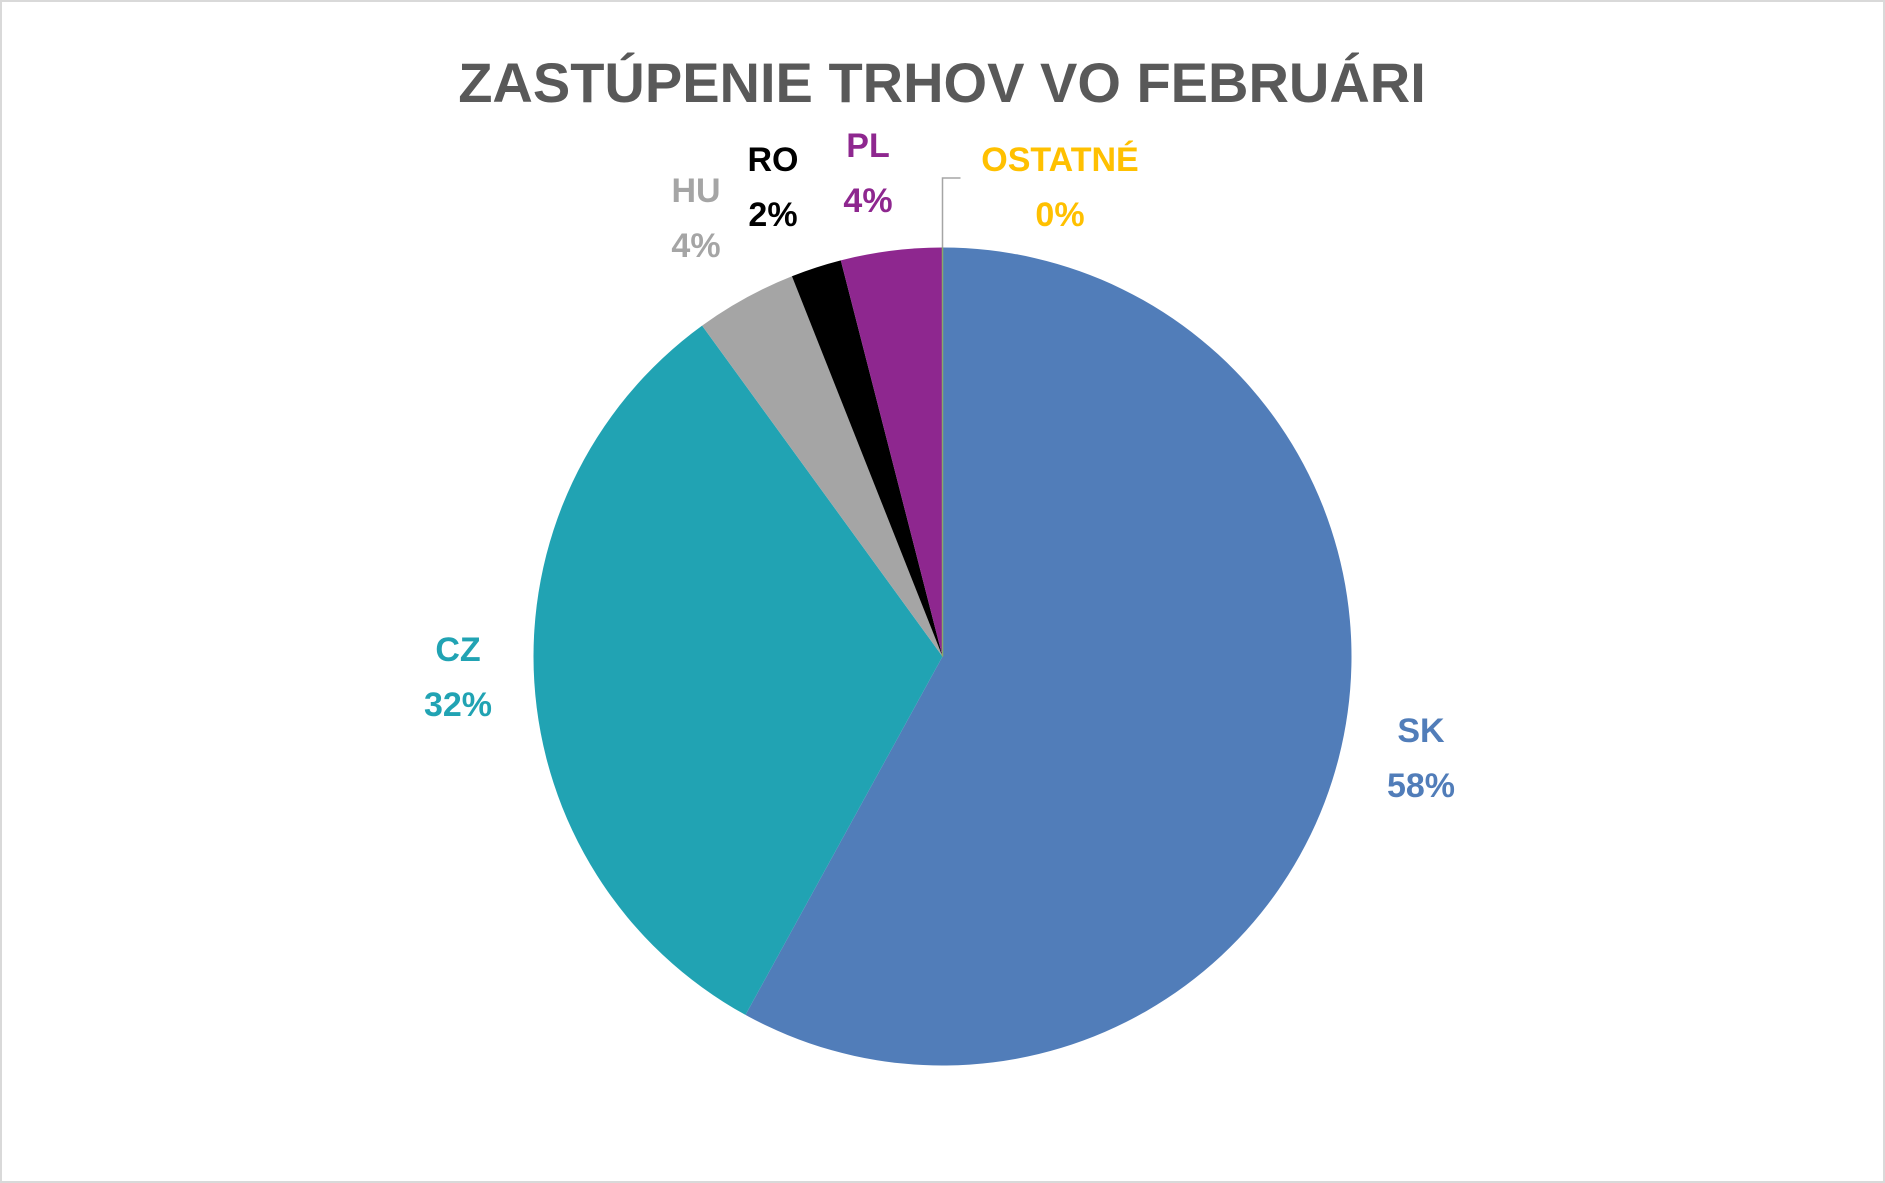 This screenshot has width=1885, height=1183. What do you see at coordinates (695, 191) in the screenshot?
I see `data-label-name: HU` at bounding box center [695, 191].